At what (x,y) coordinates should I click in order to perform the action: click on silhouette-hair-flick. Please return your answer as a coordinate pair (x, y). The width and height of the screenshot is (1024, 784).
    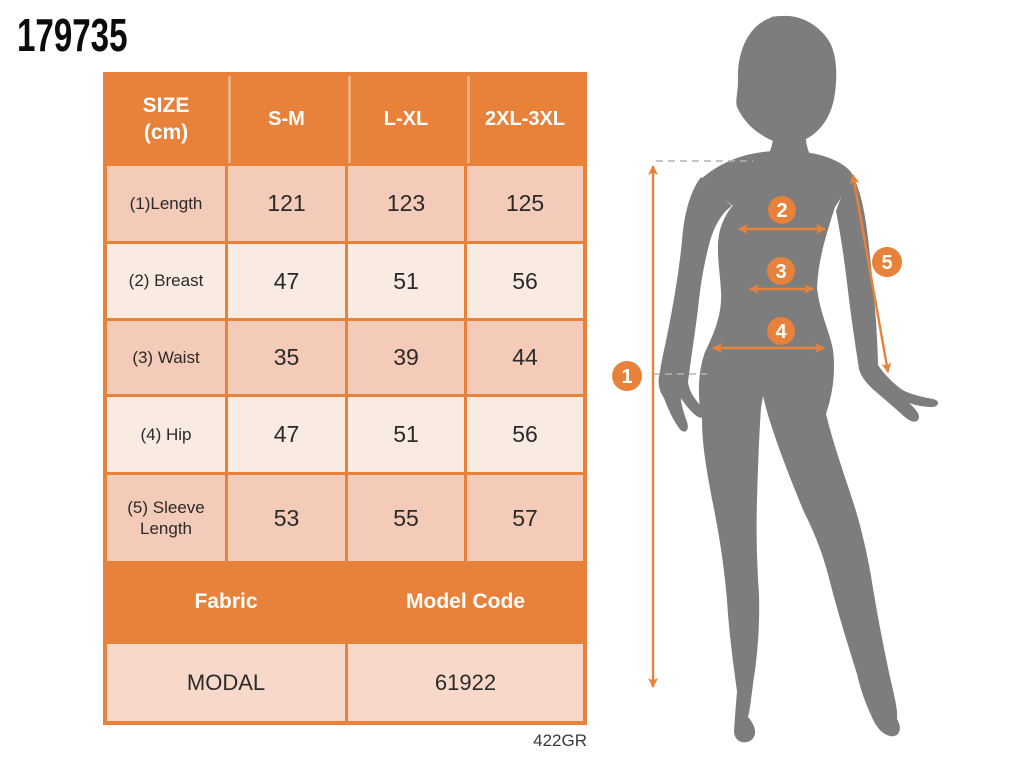
    Looking at the image, I should click on (763, 30).